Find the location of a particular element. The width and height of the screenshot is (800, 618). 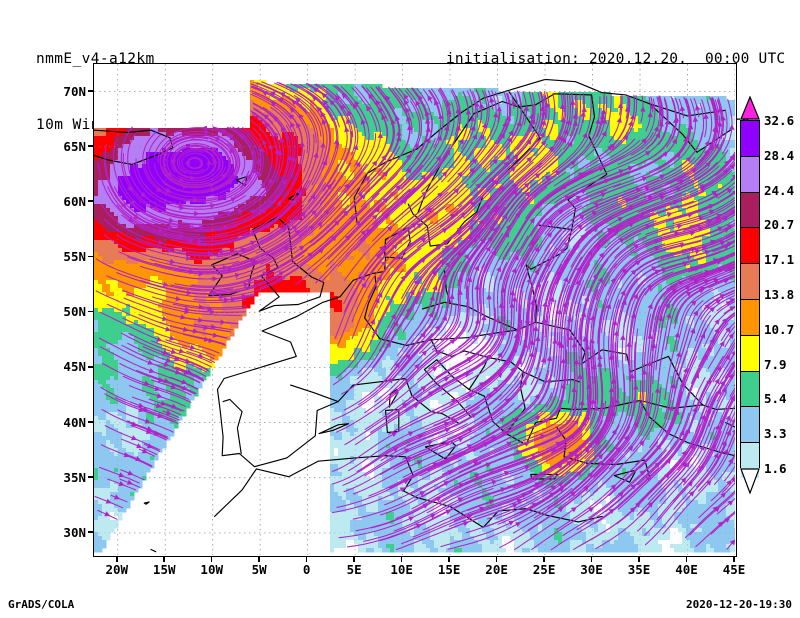

latitude-tick-label: 60N is located at coordinates (74, 201).